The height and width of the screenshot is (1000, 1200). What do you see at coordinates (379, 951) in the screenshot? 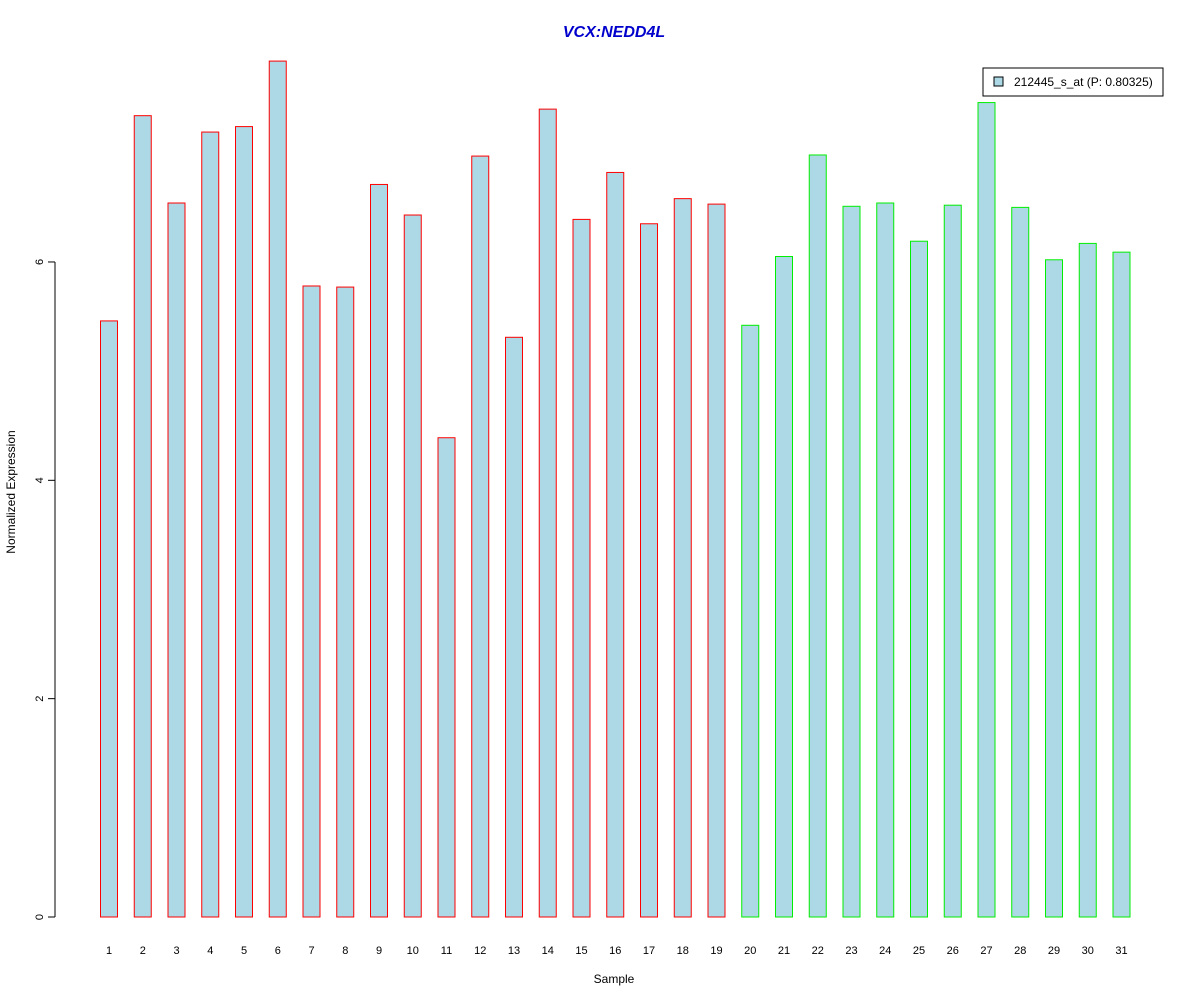
I see `x-tick-label: 9` at bounding box center [379, 951].